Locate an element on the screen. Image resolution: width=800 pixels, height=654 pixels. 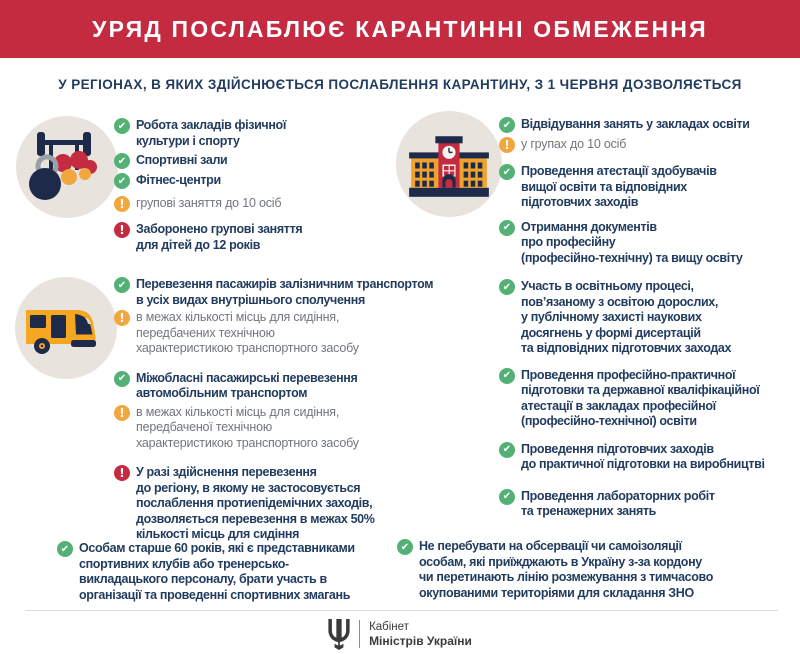
gym-equipment-icon is located at coordinates (67, 167).